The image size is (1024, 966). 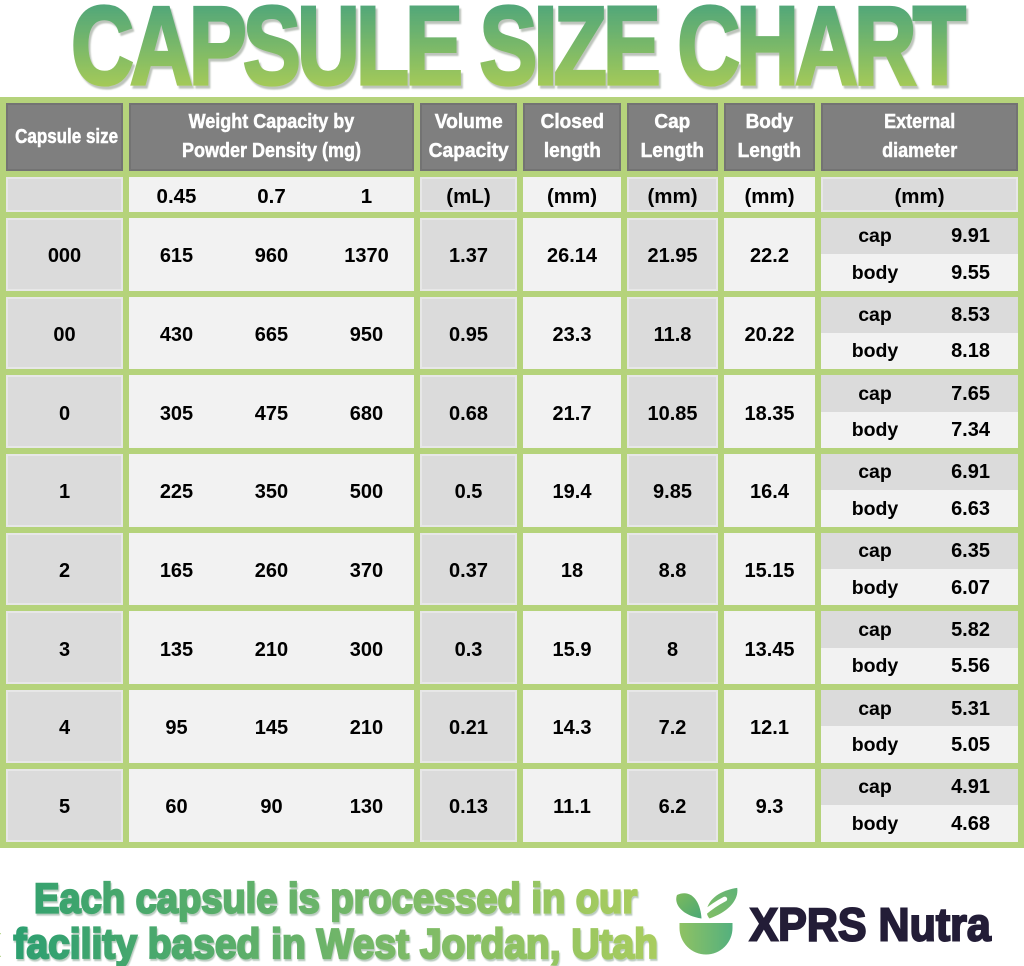 I want to click on svg-text:Each capsule is processed in o: Each capsule is processed in our, so click(x=335, y=899).